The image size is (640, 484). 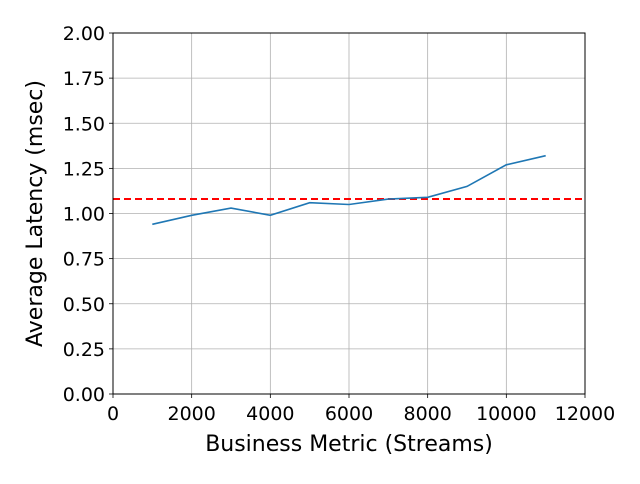 What do you see at coordinates (84, 260) in the screenshot?
I see `y-tick-label: 0.75` at bounding box center [84, 260].